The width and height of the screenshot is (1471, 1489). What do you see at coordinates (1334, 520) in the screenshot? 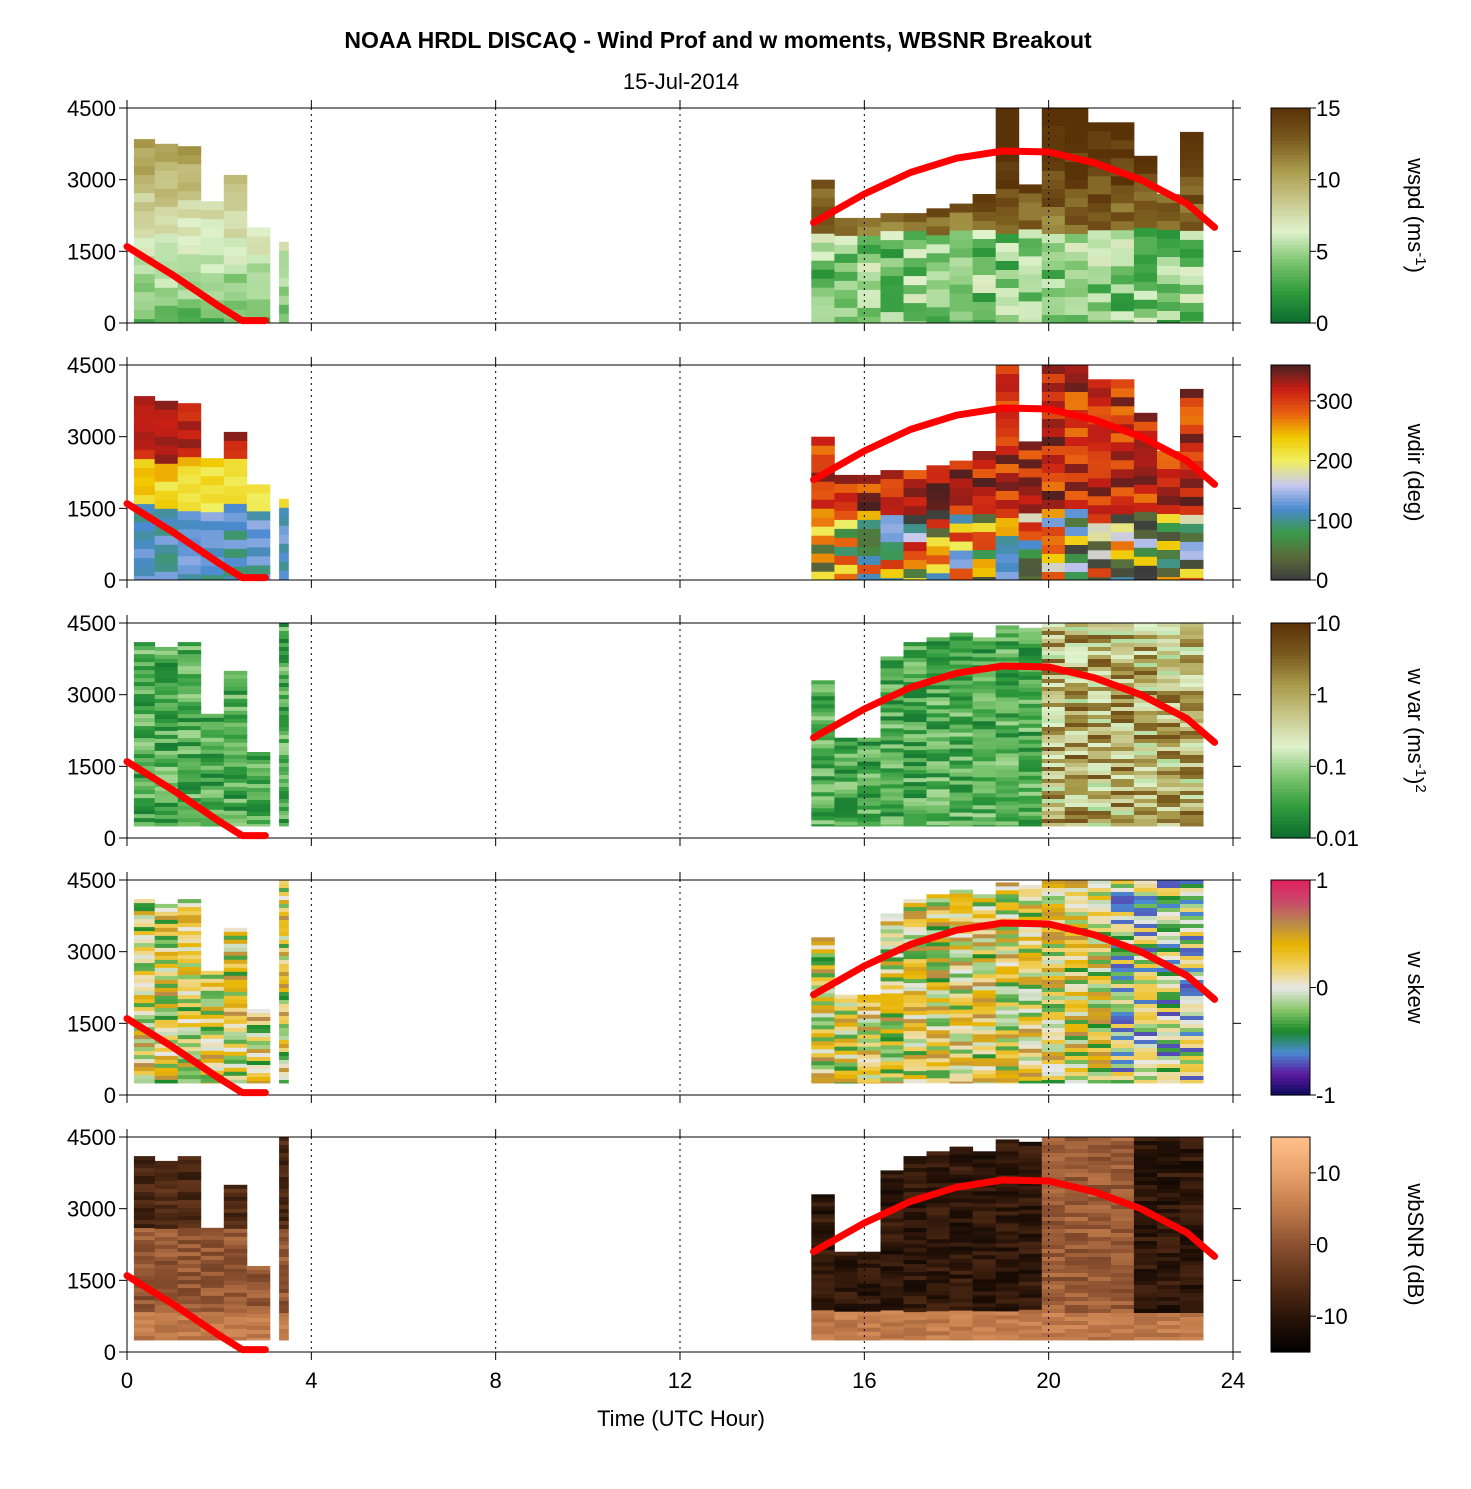
I see `colorbar-tick-label: 100` at bounding box center [1334, 520].